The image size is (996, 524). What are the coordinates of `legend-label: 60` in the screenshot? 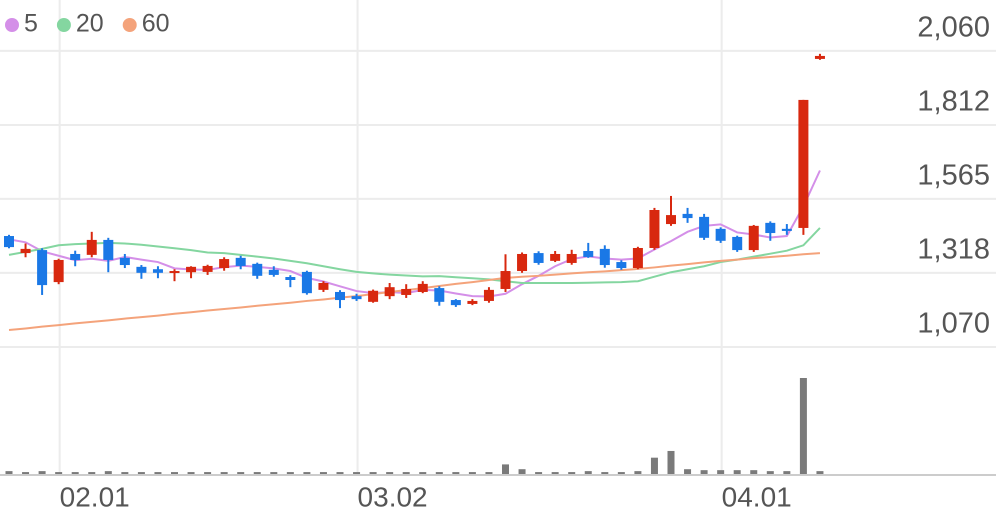 It's located at (156, 24).